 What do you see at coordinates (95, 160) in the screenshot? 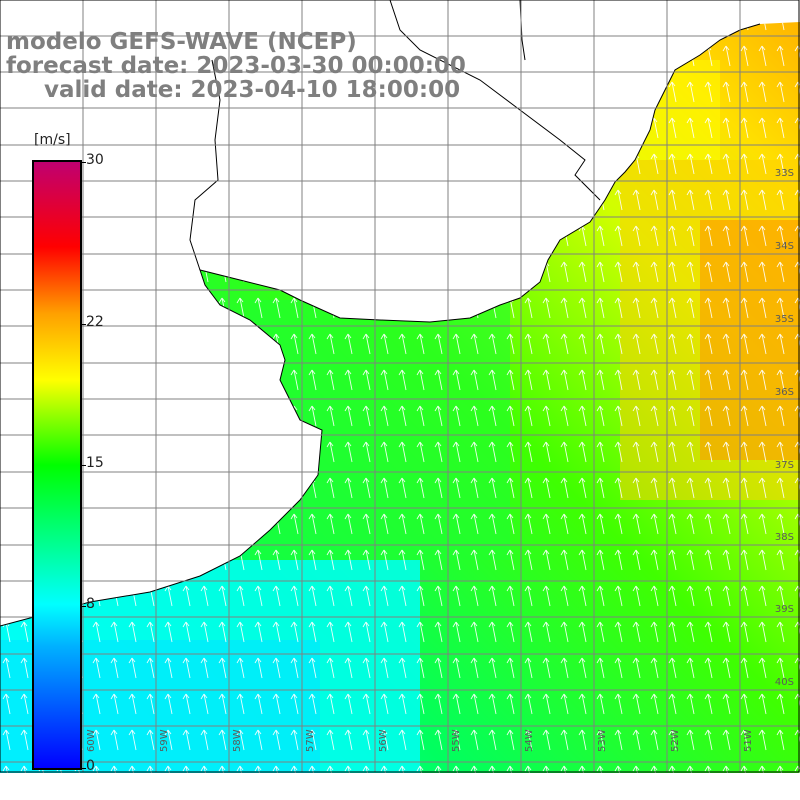
I see `colorbar-tick-label: 30` at bounding box center [95, 160].